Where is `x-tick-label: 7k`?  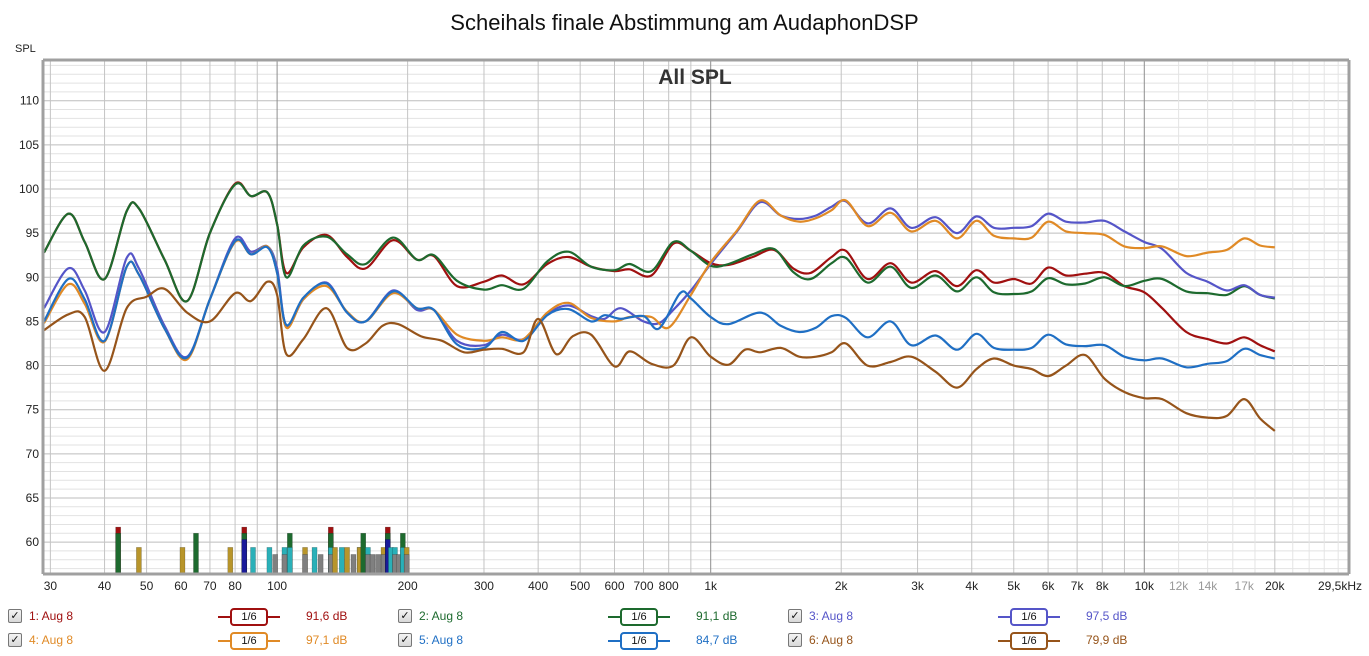
x-tick-label: 7k is located at coordinates (1078, 586).